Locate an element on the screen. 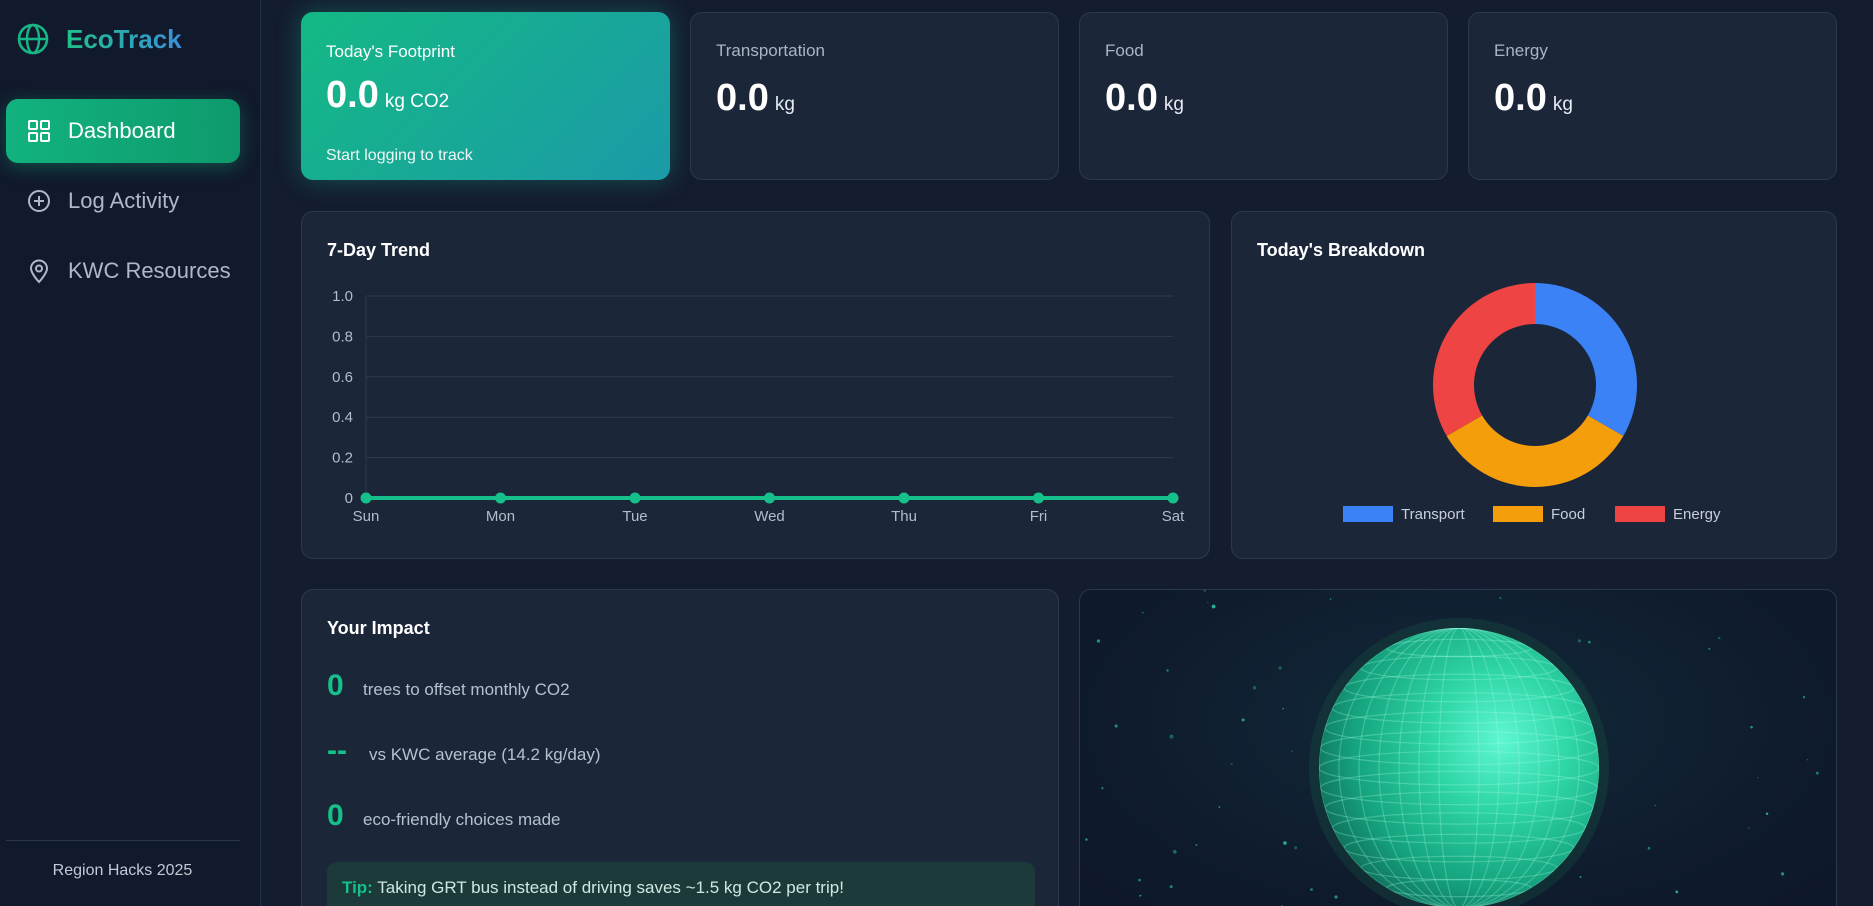 Image resolution: width=1873 pixels, height=906 pixels. x-tick-label: Sat is located at coordinates (1173, 516).